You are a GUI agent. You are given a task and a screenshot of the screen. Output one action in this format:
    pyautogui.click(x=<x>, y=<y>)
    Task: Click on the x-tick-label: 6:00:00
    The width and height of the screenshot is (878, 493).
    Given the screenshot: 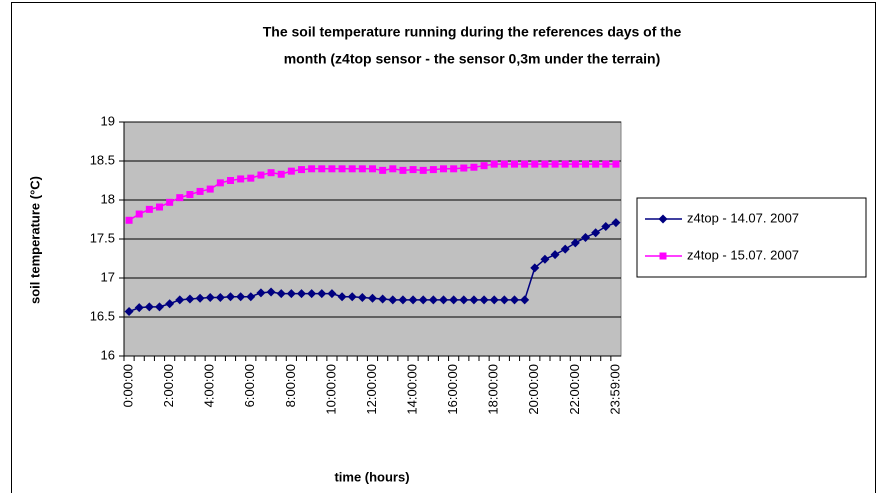 What is the action you would take?
    pyautogui.click(x=249, y=385)
    